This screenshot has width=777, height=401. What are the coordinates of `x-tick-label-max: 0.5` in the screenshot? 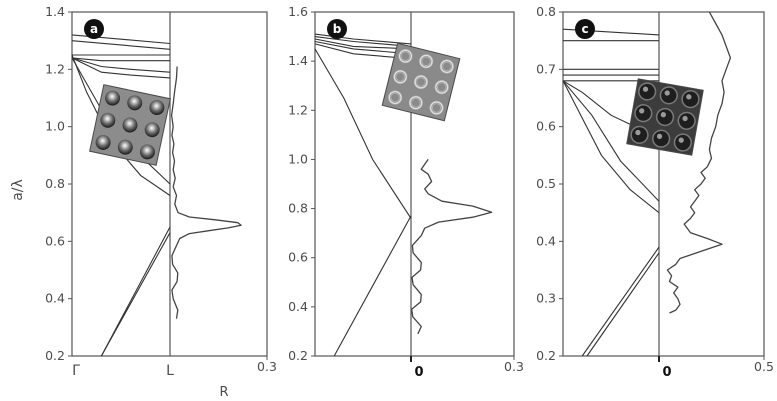 It's located at (764, 366).